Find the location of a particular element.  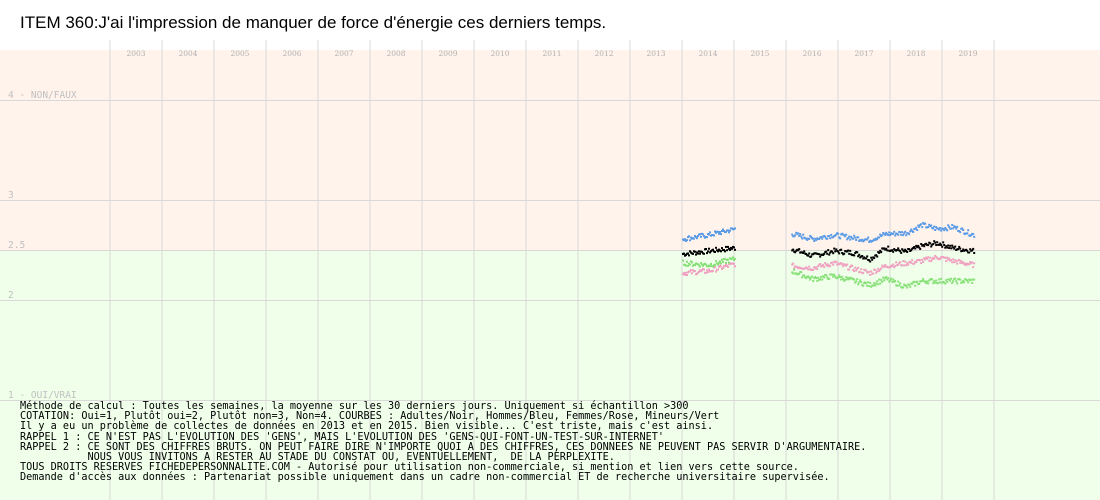

y-tick-label: 2.5 is located at coordinates (16, 245).